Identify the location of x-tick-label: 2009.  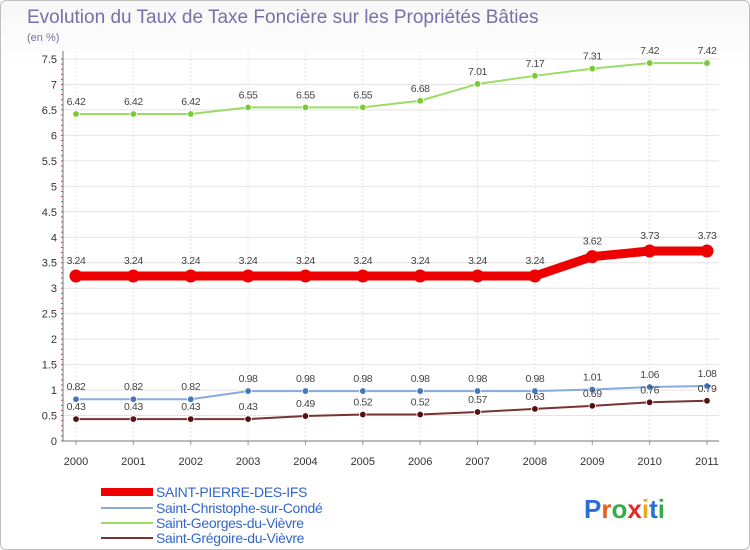
(592, 462).